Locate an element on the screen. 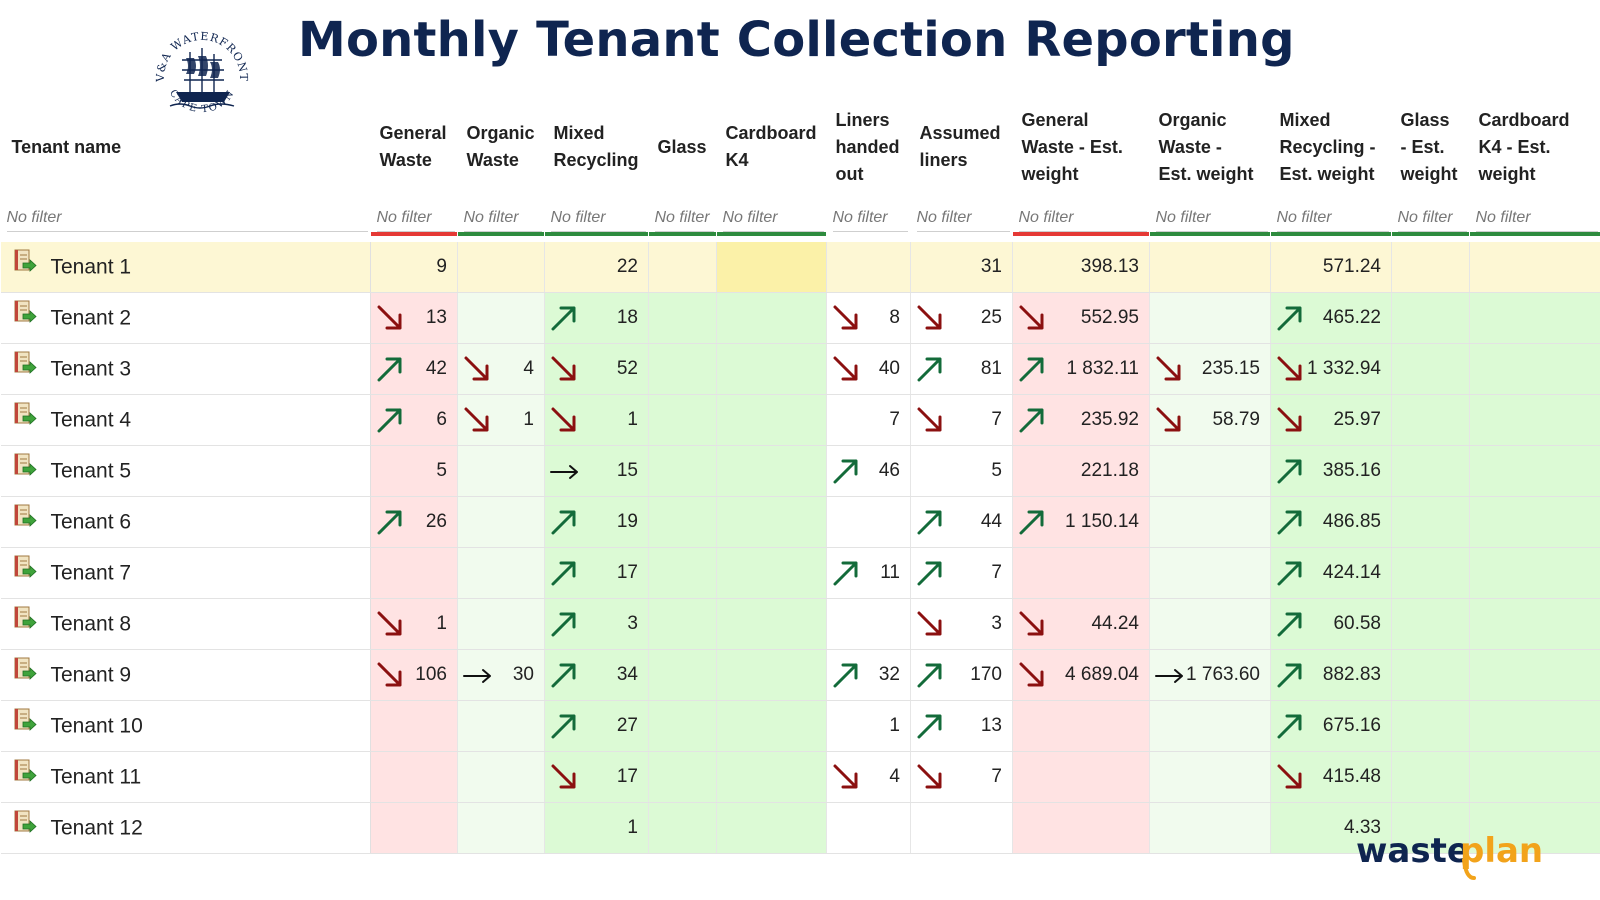 This screenshot has width=1600, height=900. cell-gw is located at coordinates (414, 777).